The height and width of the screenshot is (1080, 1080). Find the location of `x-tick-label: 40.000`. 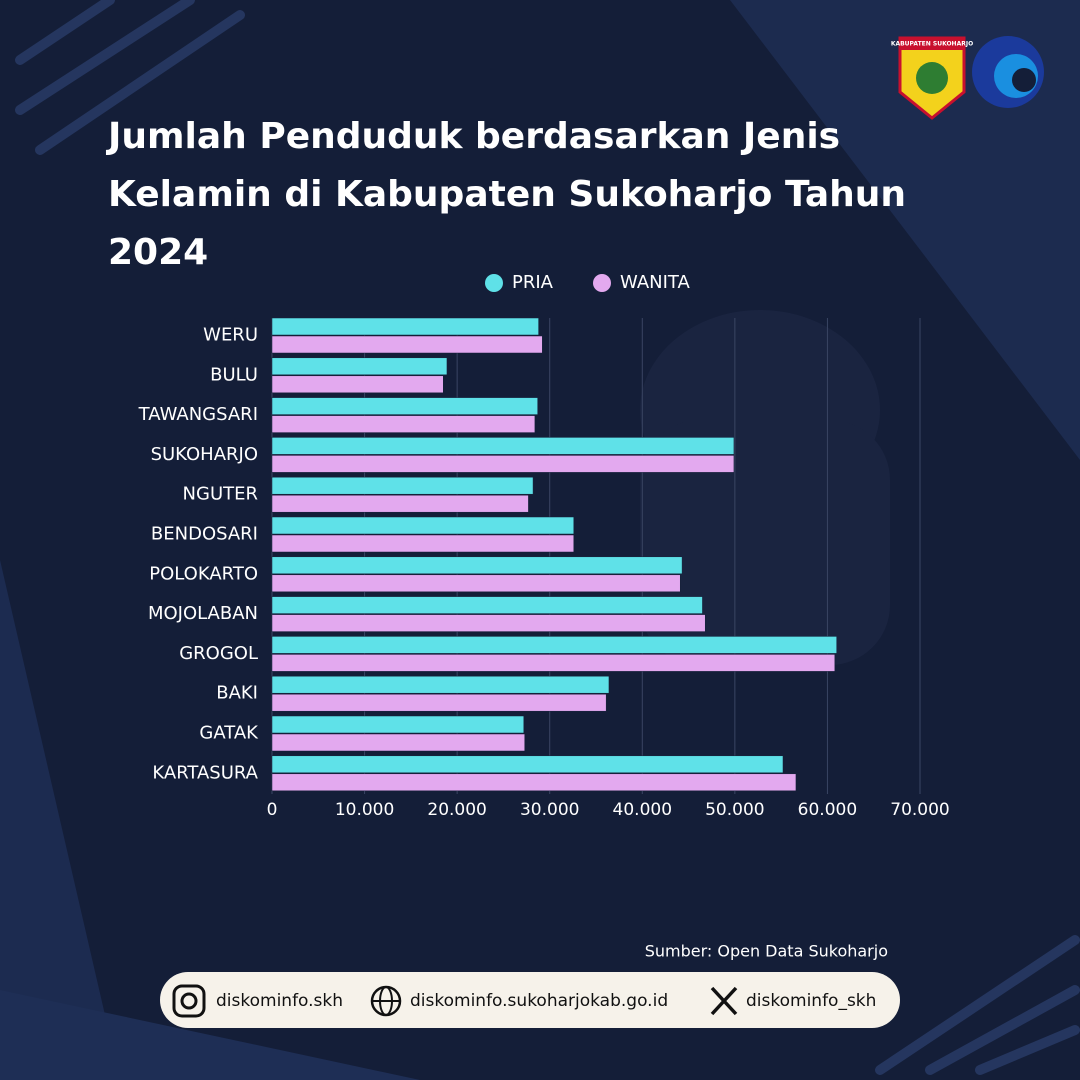

x-tick-label: 40.000 is located at coordinates (642, 810).